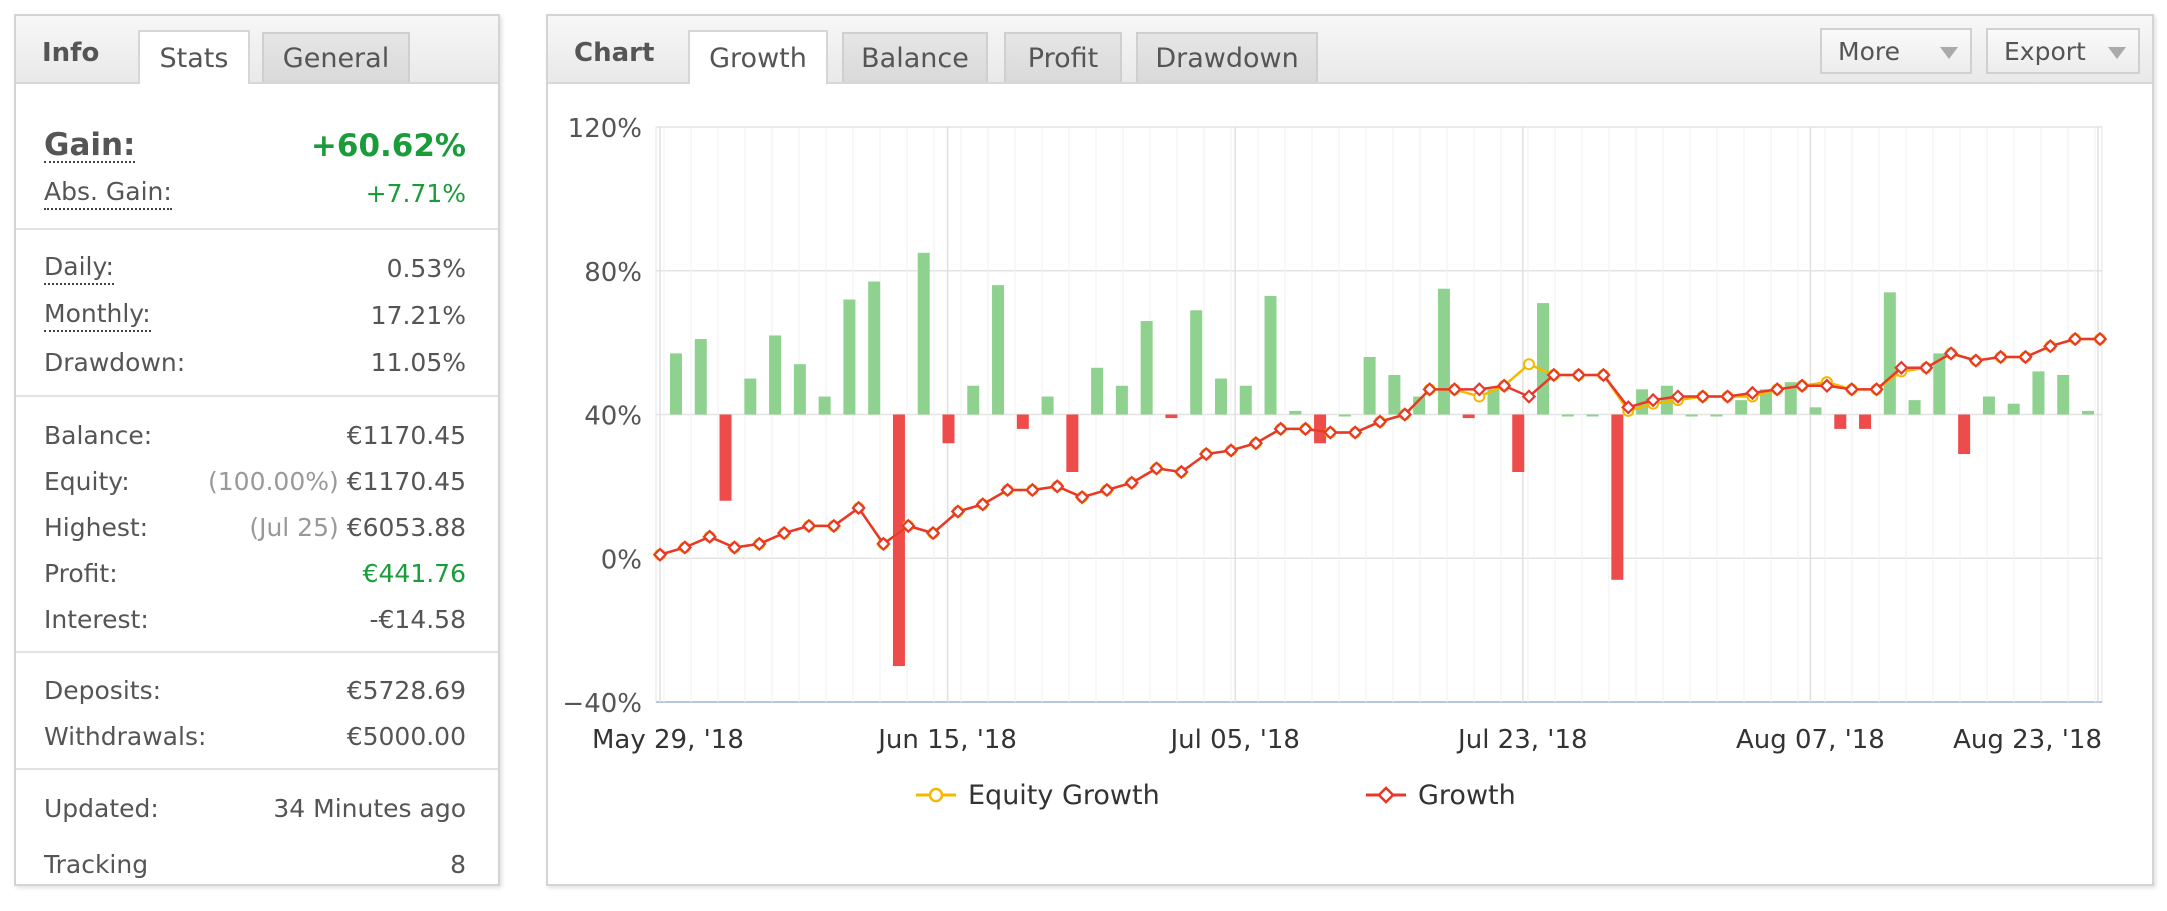 The image size is (2167, 911). I want to click on tab-general: General, so click(336, 57).